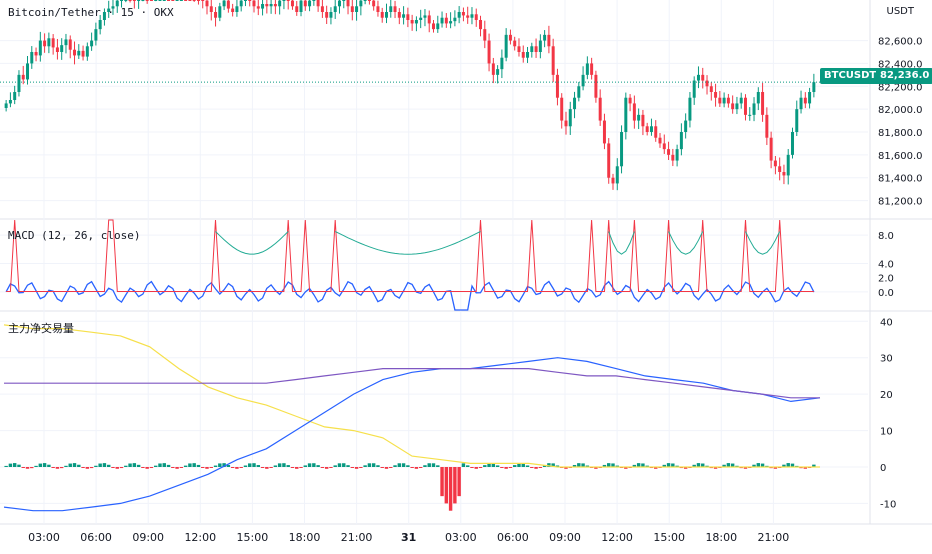 Image resolution: width=932 pixels, height=554 pixels. I want to click on flow-title: 主力净交易量, so click(41, 328).